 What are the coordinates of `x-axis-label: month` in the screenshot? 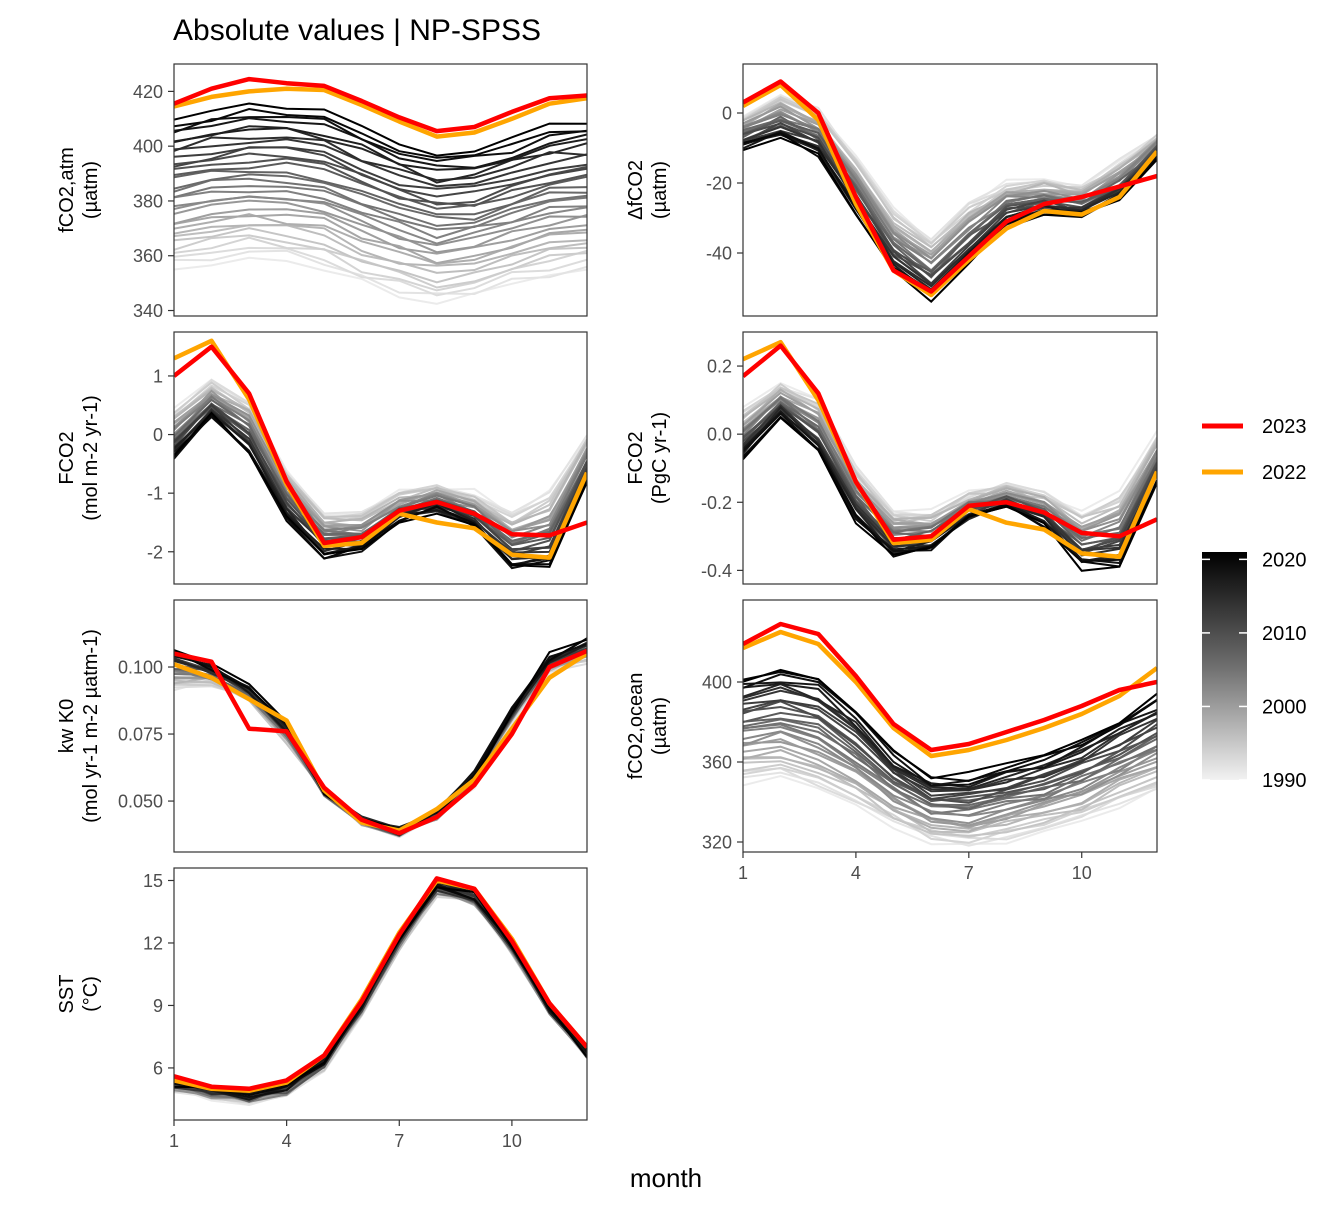 It's located at (666, 1178).